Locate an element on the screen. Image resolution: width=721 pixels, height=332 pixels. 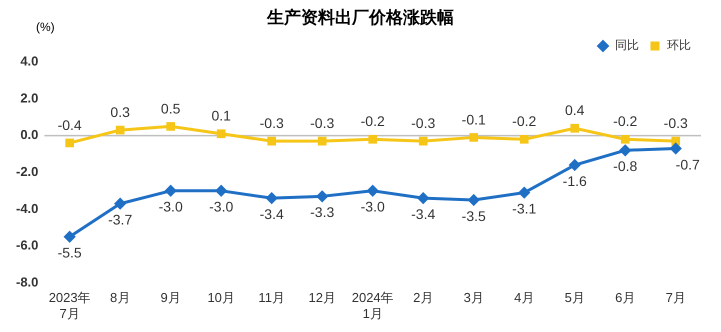
x-tick-label: 4月 is located at coordinates (524, 298).